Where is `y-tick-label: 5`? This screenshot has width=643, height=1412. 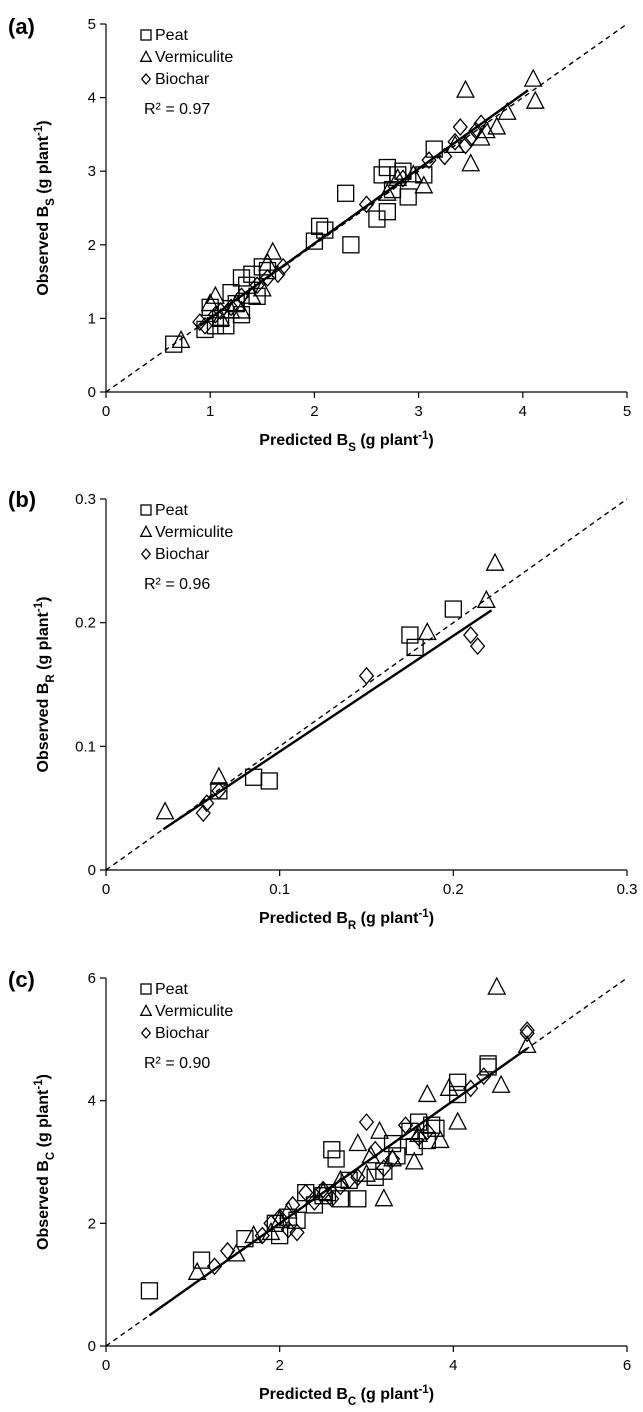
y-tick-label: 5 is located at coordinates (92, 24).